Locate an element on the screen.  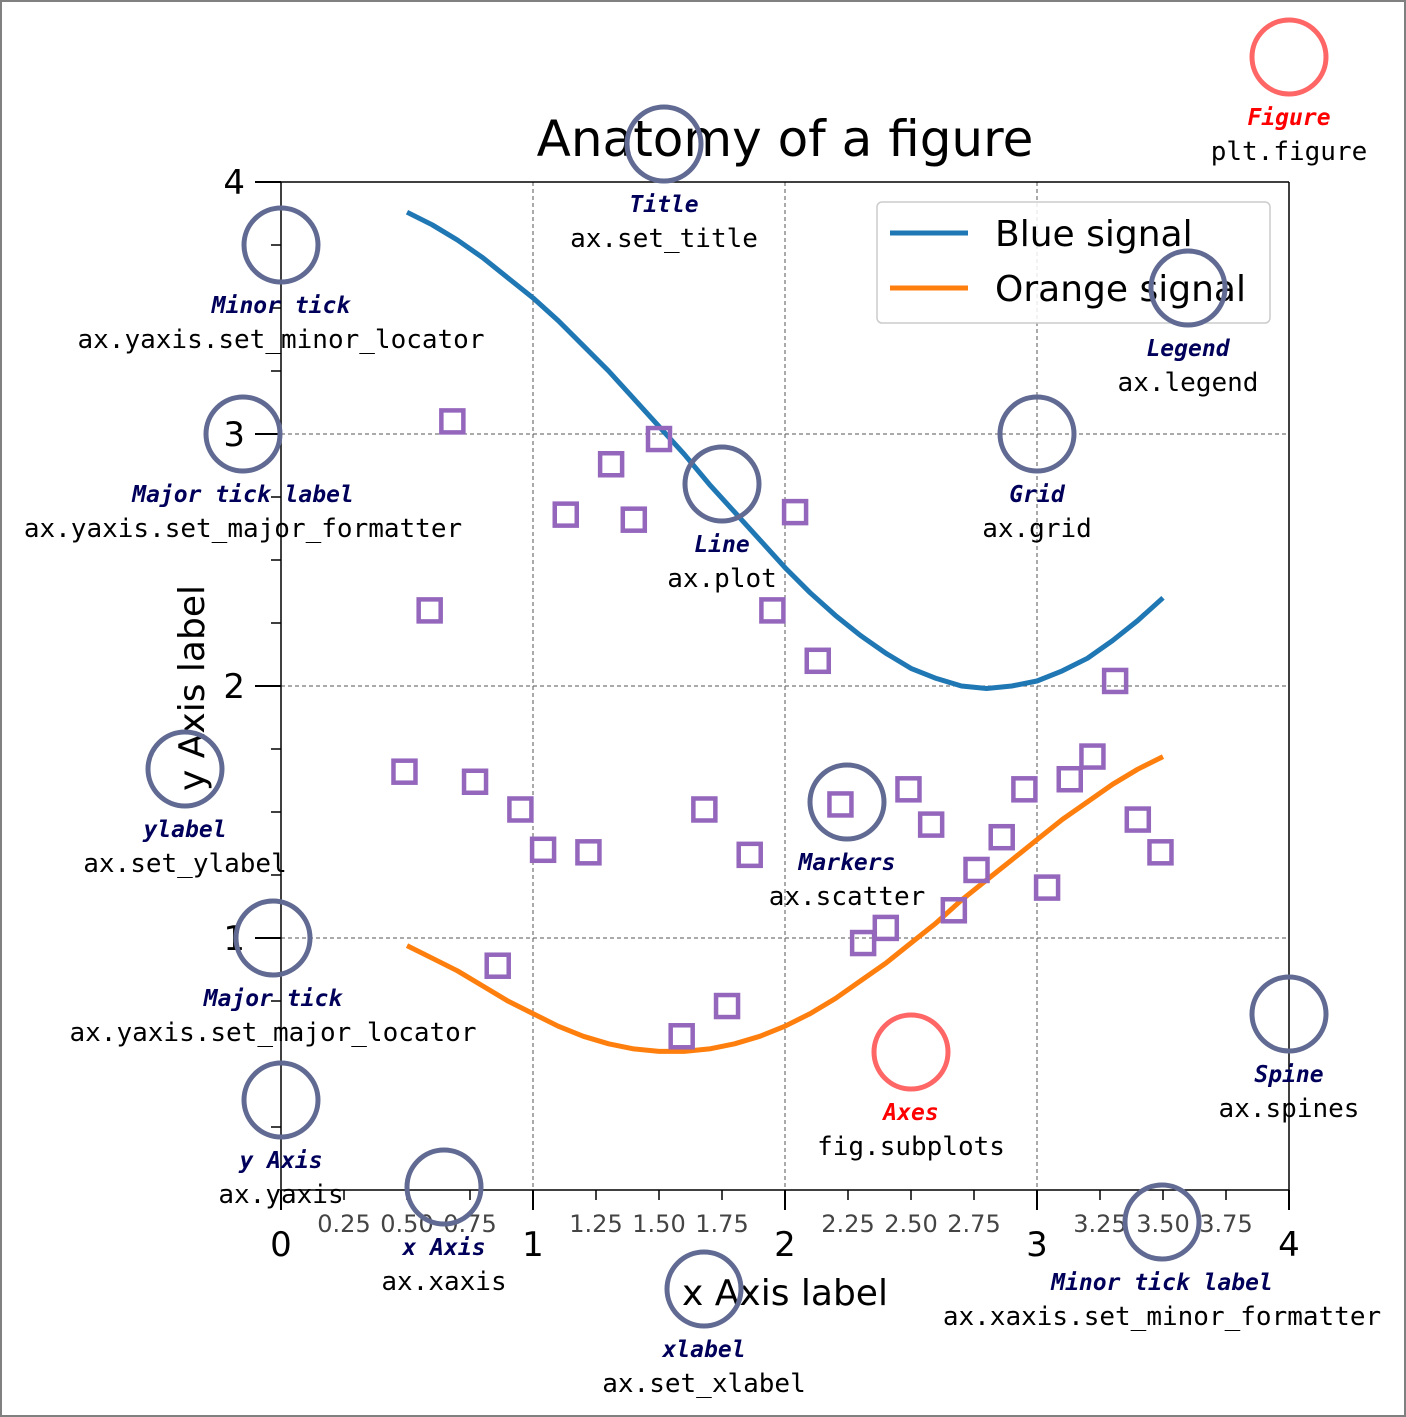
annotation-code-minor-tick-label: ax.xaxis.set_minor_formatter is located at coordinates (1162, 1317).